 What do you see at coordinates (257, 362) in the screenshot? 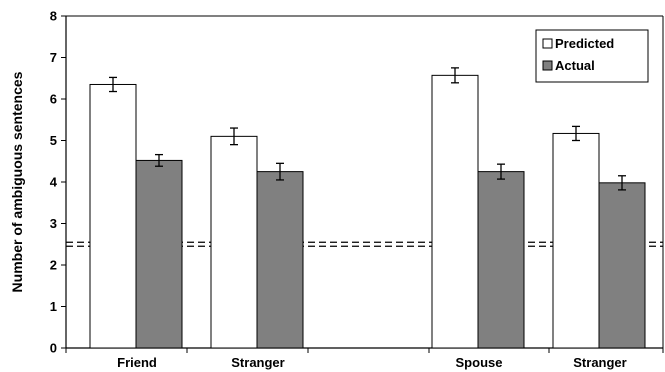
I see `x-category-label-1: Stranger` at bounding box center [257, 362].